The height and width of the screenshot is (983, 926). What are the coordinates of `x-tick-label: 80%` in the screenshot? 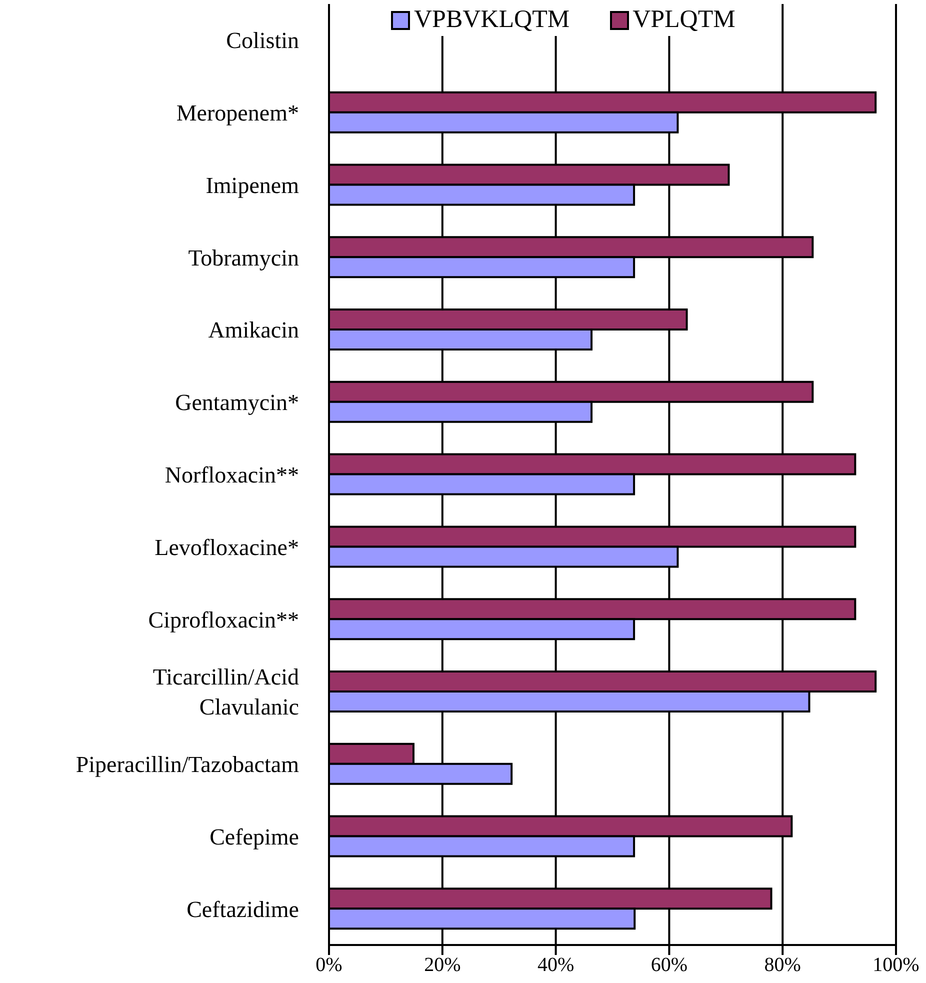 It's located at (782, 965).